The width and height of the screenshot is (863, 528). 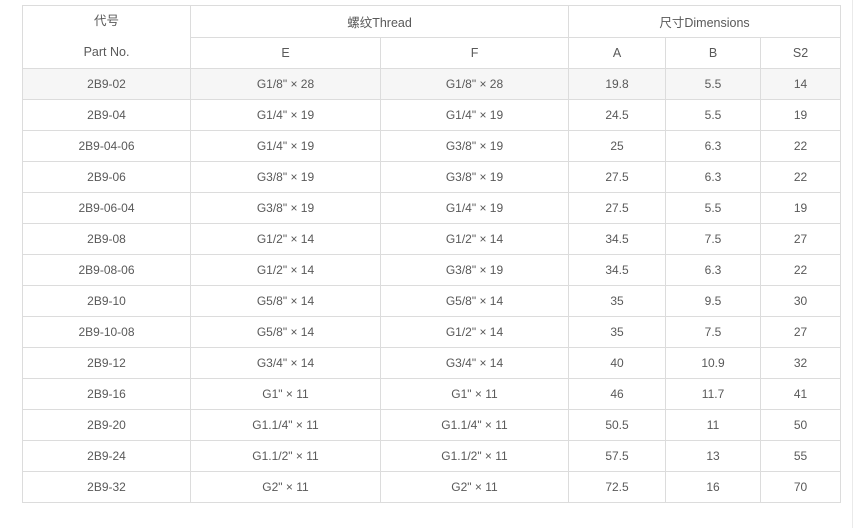 What do you see at coordinates (285, 52) in the screenshot?
I see `header-col-e: E` at bounding box center [285, 52].